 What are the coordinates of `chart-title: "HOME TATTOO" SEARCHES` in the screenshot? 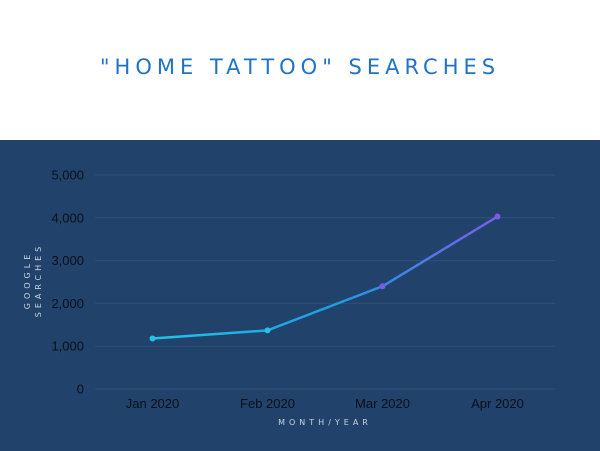 It's located at (300, 67).